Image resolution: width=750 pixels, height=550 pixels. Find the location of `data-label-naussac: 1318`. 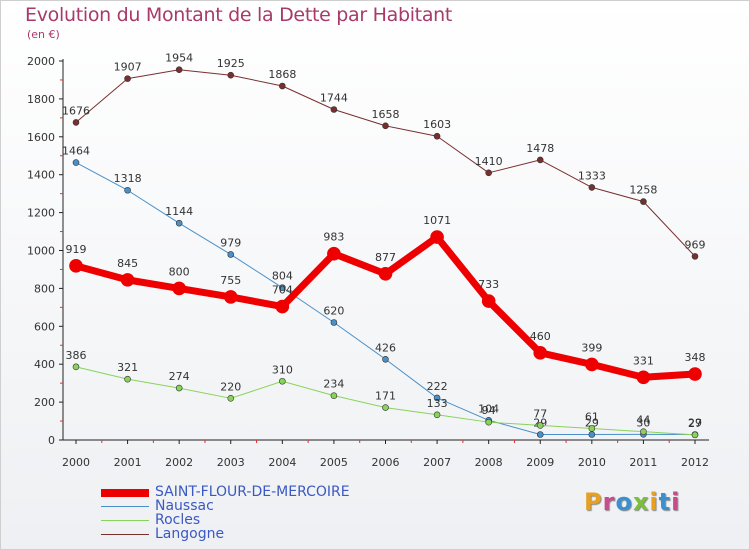

data-label-naussac: 1318 is located at coordinates (128, 178).